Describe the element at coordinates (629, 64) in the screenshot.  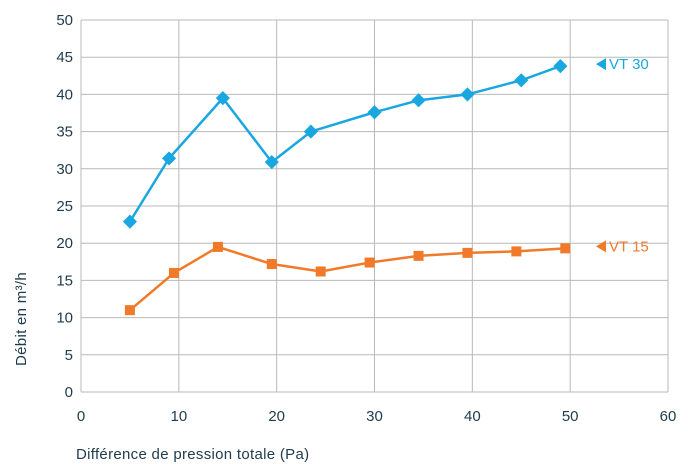
I see `series-label: VT 30` at that location.